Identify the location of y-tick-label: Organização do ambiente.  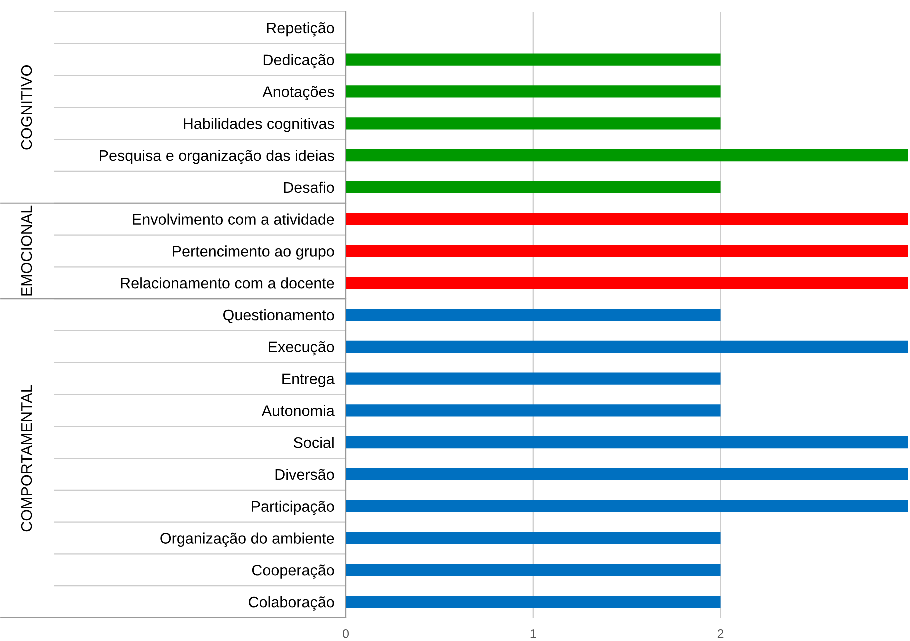
(247, 540).